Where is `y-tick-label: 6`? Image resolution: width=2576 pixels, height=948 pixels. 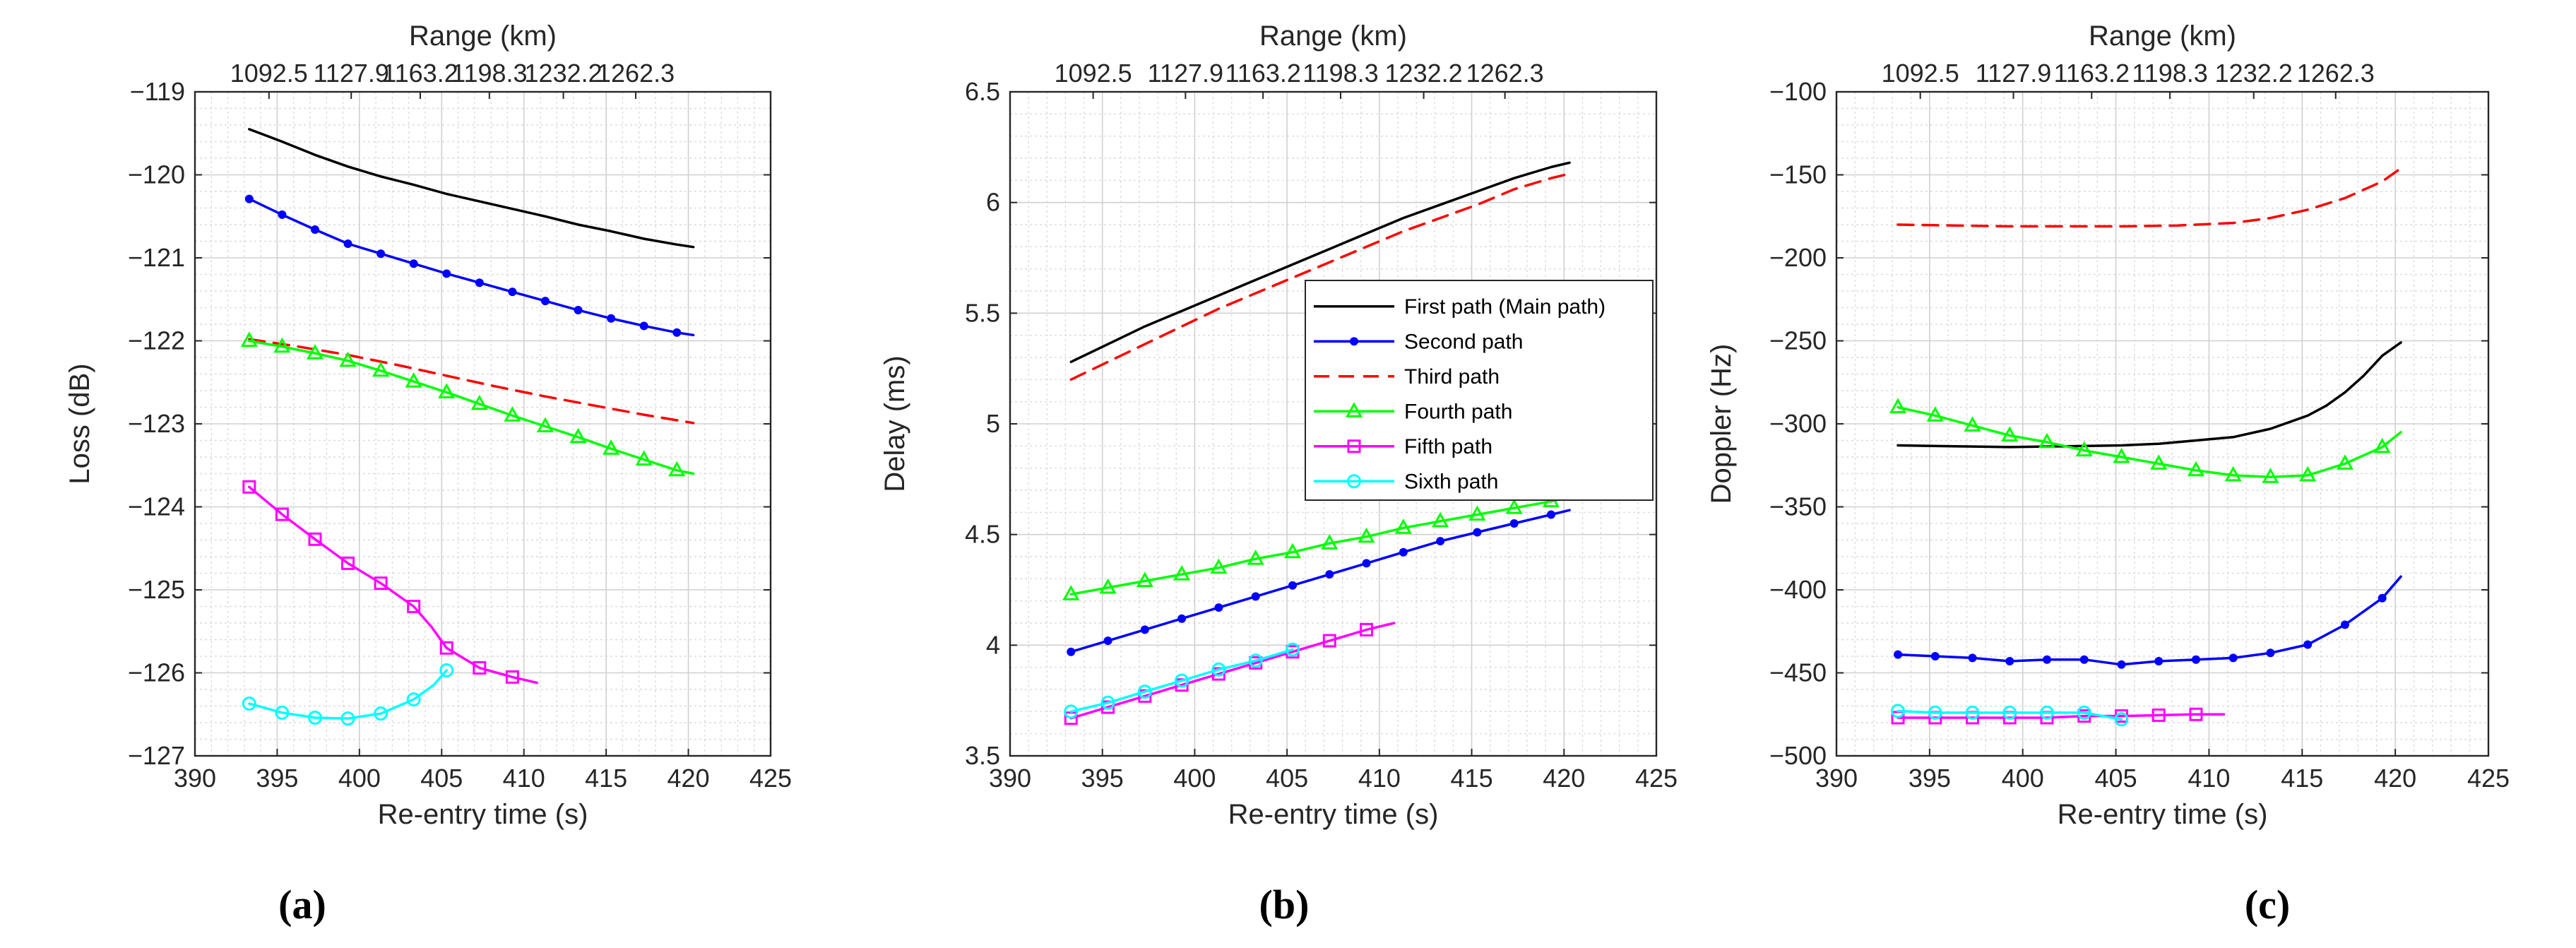
y-tick-label: 6 is located at coordinates (993, 202).